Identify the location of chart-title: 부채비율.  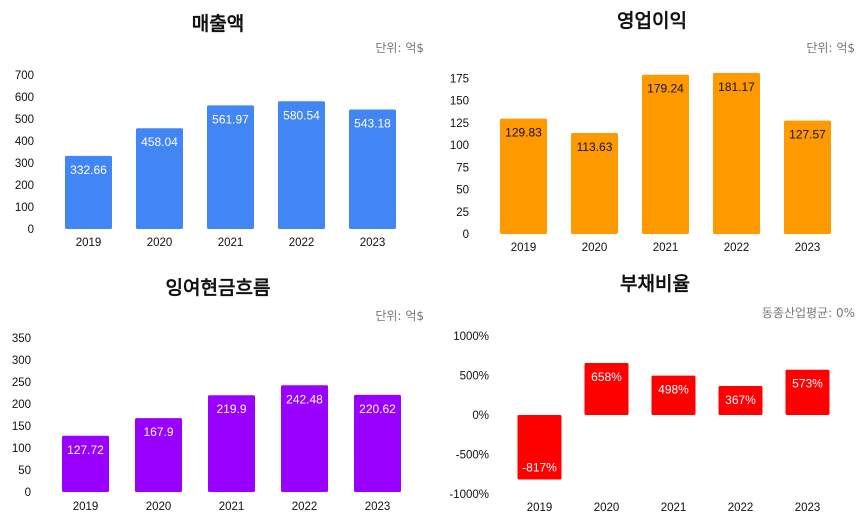
(655, 284).